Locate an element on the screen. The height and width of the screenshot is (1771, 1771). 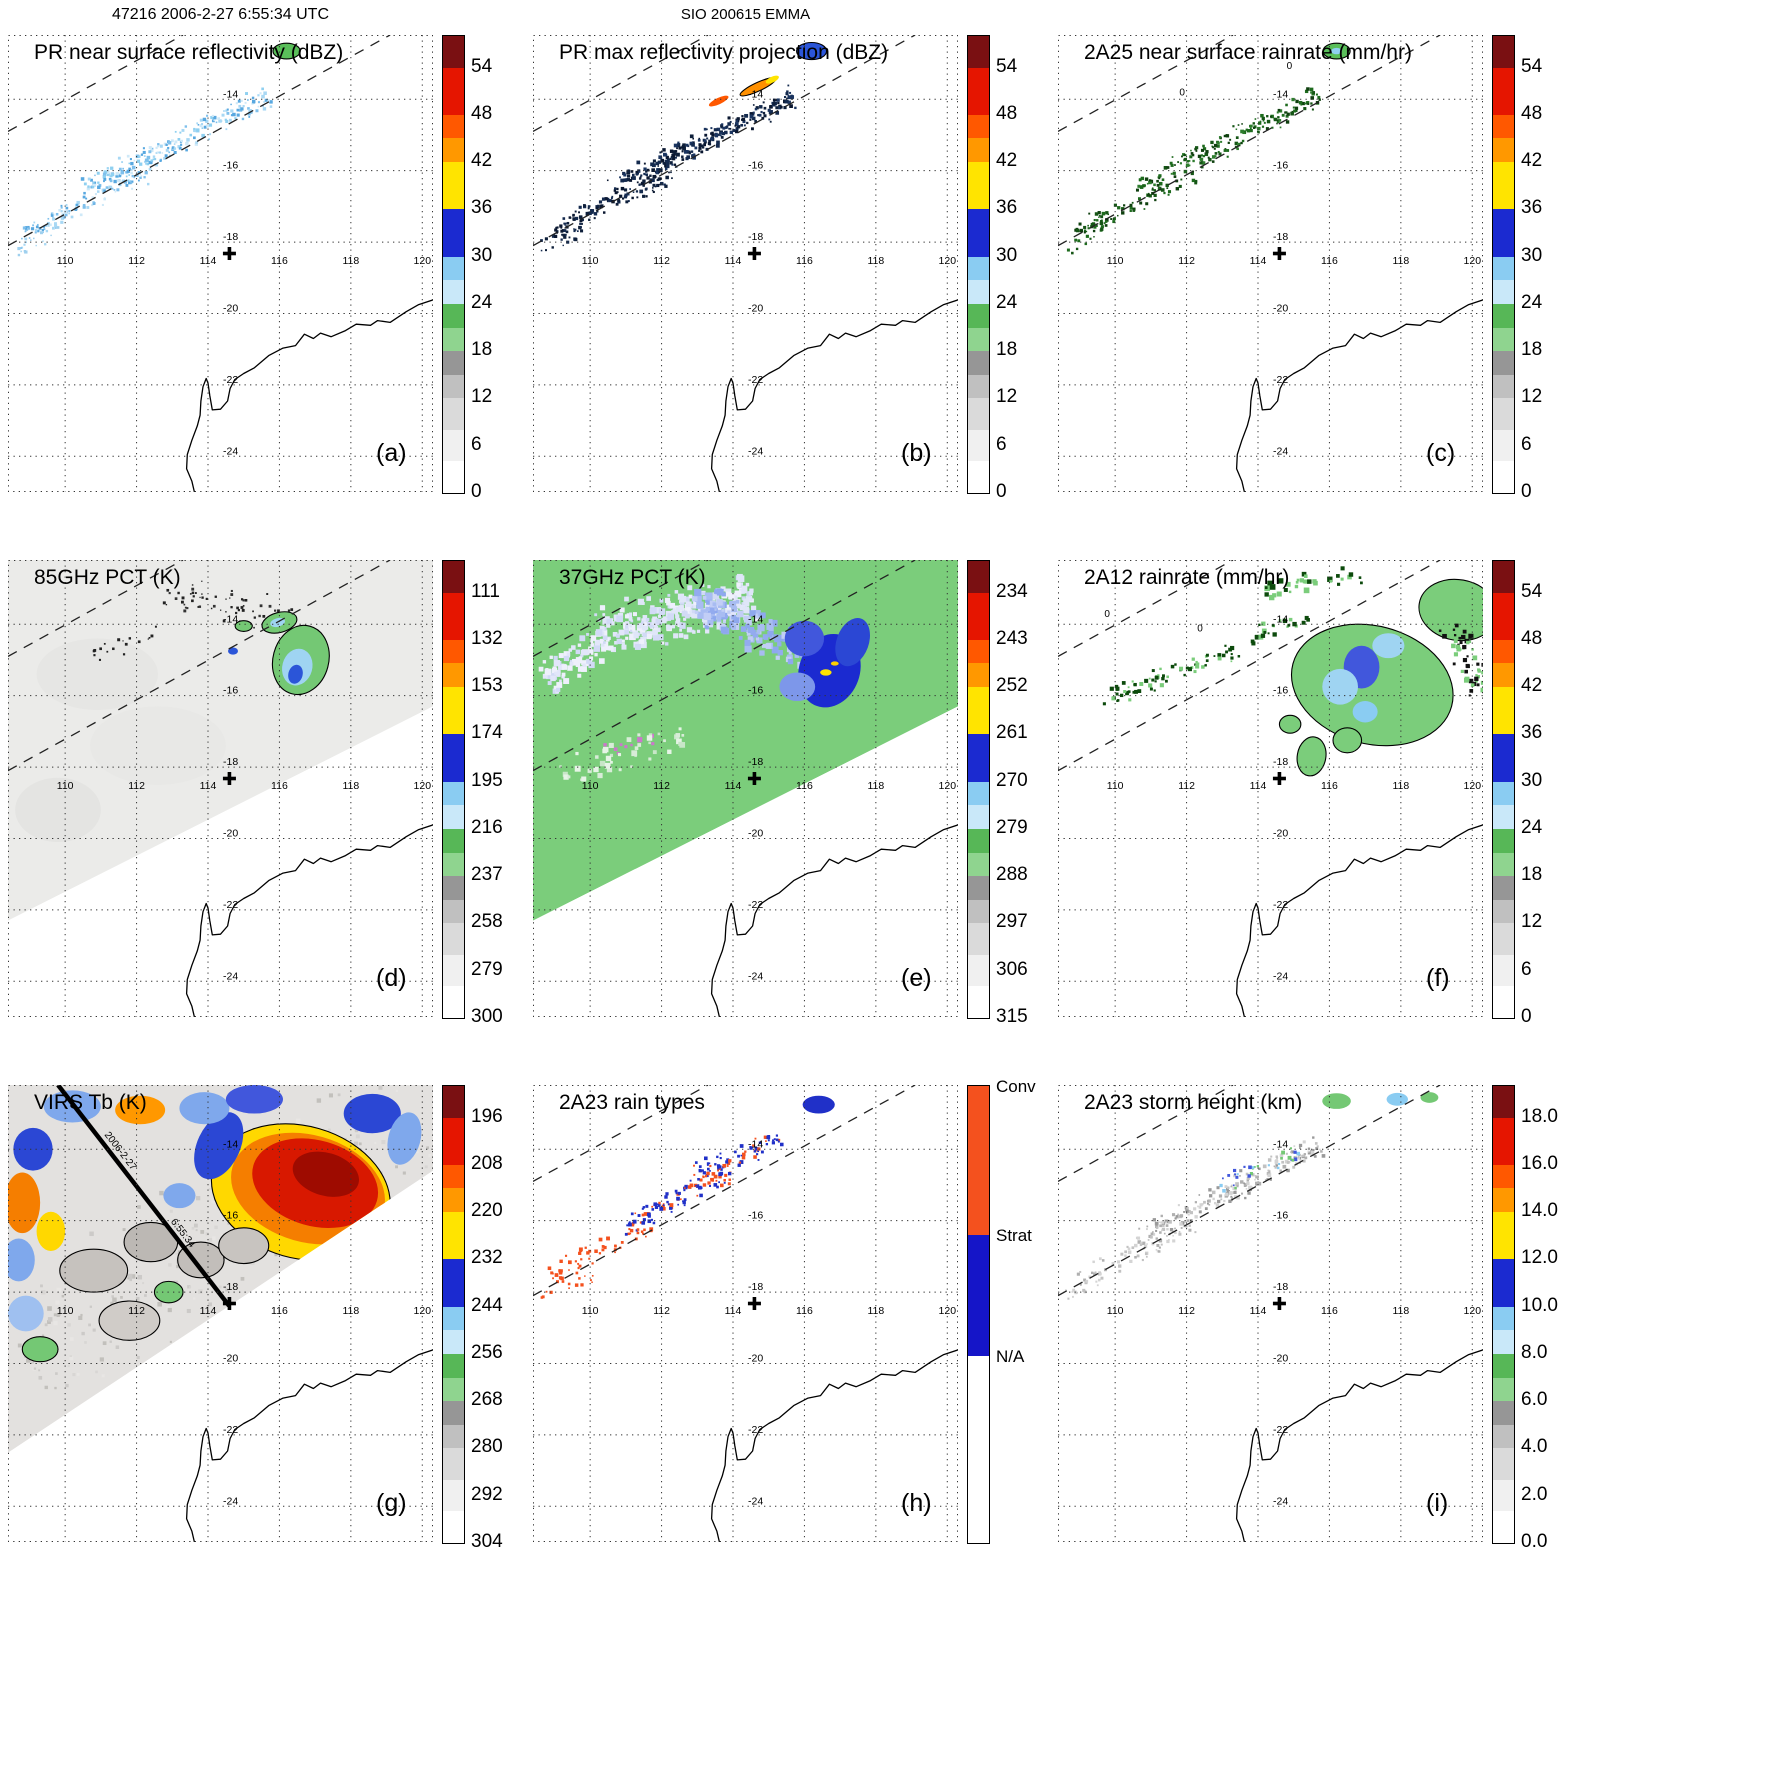
panel-title-e: 37GHz PCT (K) is located at coordinates (632, 577).